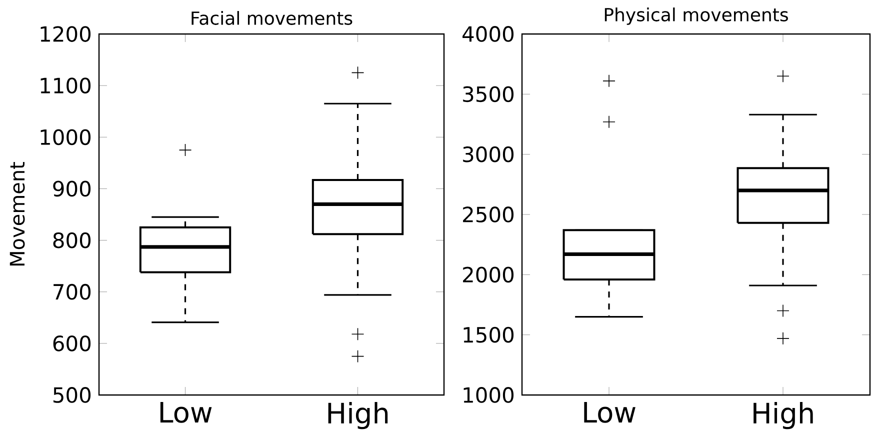 The width and height of the screenshot is (872, 433). What do you see at coordinates (489, 334) in the screenshot?
I see `y-tick-label: 1500` at bounding box center [489, 334].